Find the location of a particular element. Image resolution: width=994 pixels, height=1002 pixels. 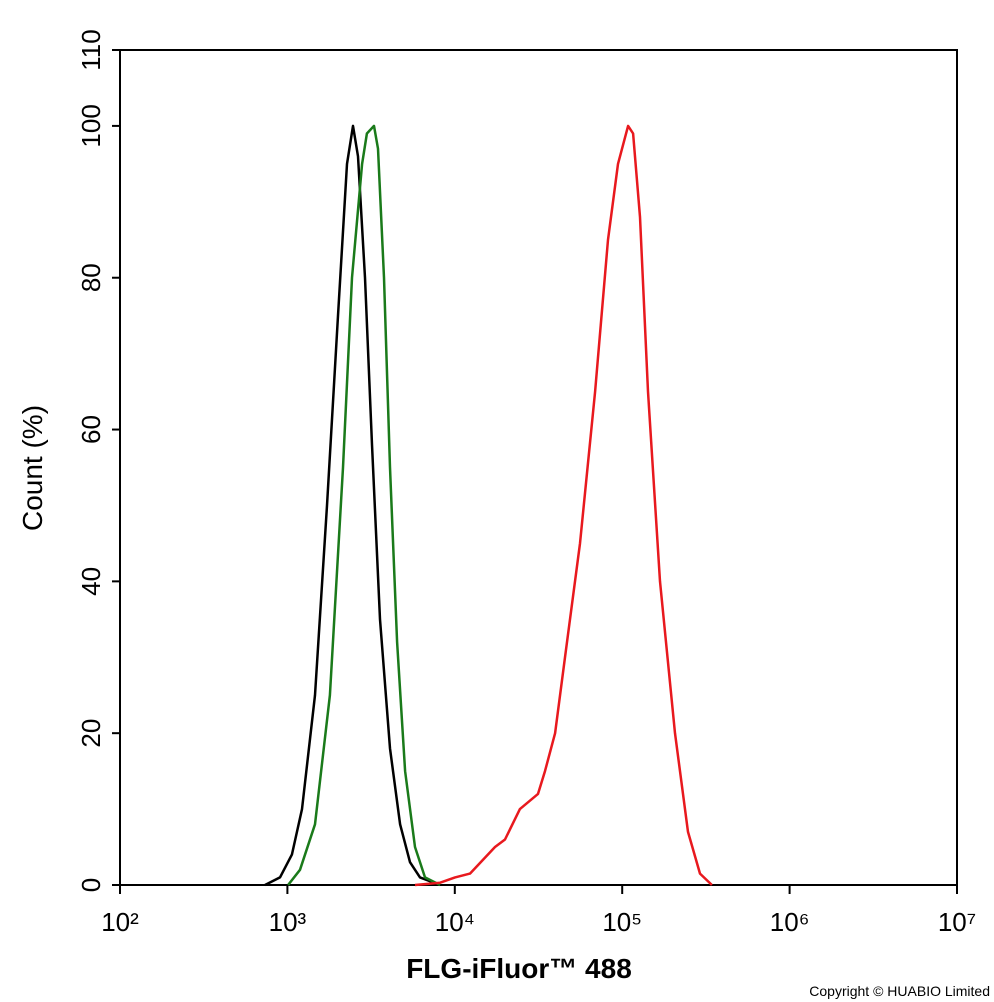

y-tick-label: 40 is located at coordinates (91, 581).